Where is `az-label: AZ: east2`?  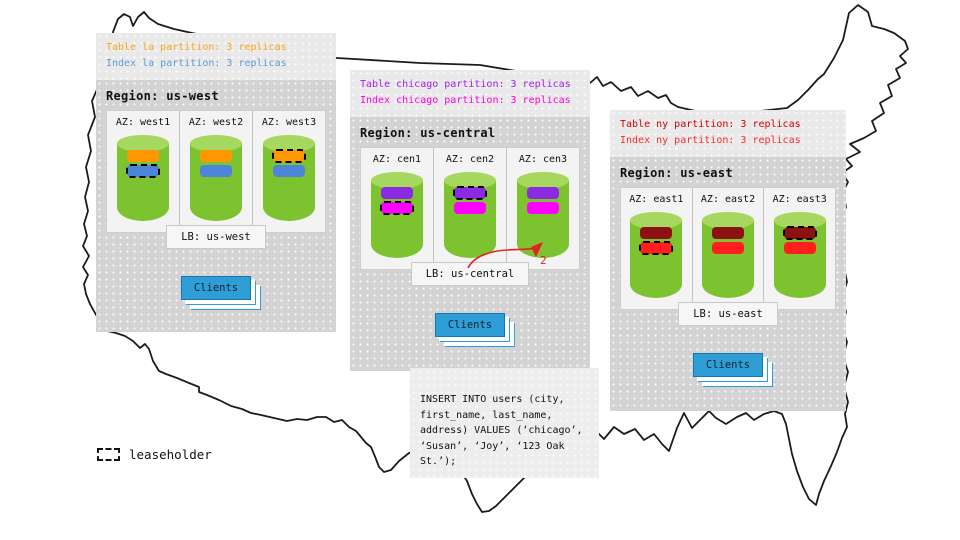
az-label: AZ: east2 is located at coordinates (728, 199).